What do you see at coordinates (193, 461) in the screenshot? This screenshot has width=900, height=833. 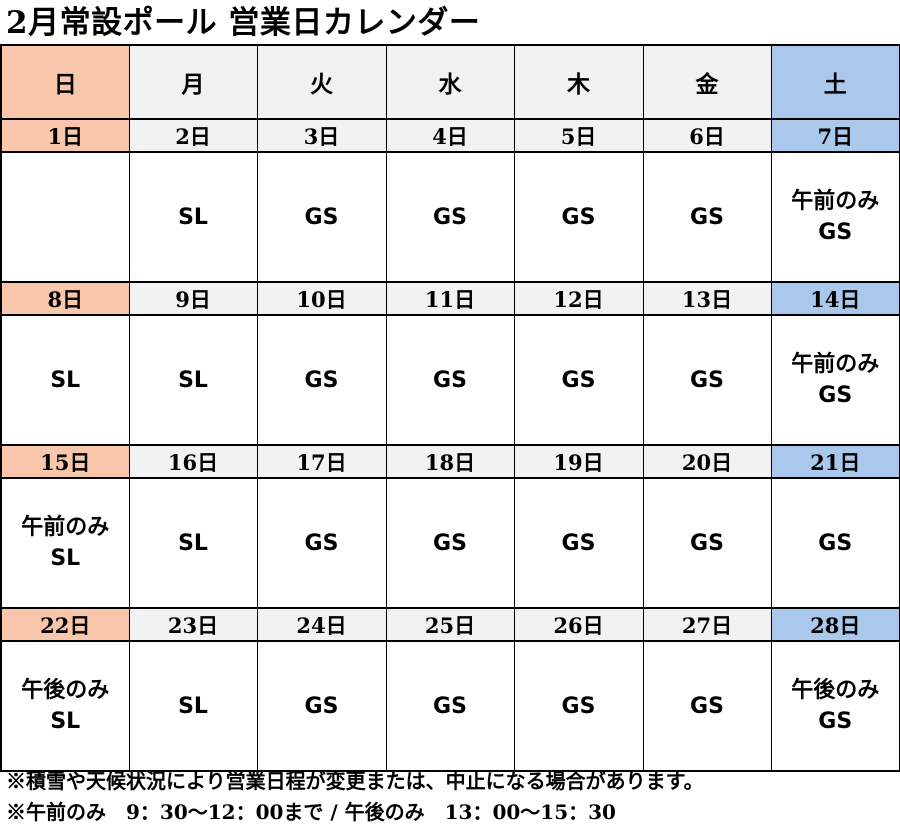 I see `date-cell: 16日` at bounding box center [193, 461].